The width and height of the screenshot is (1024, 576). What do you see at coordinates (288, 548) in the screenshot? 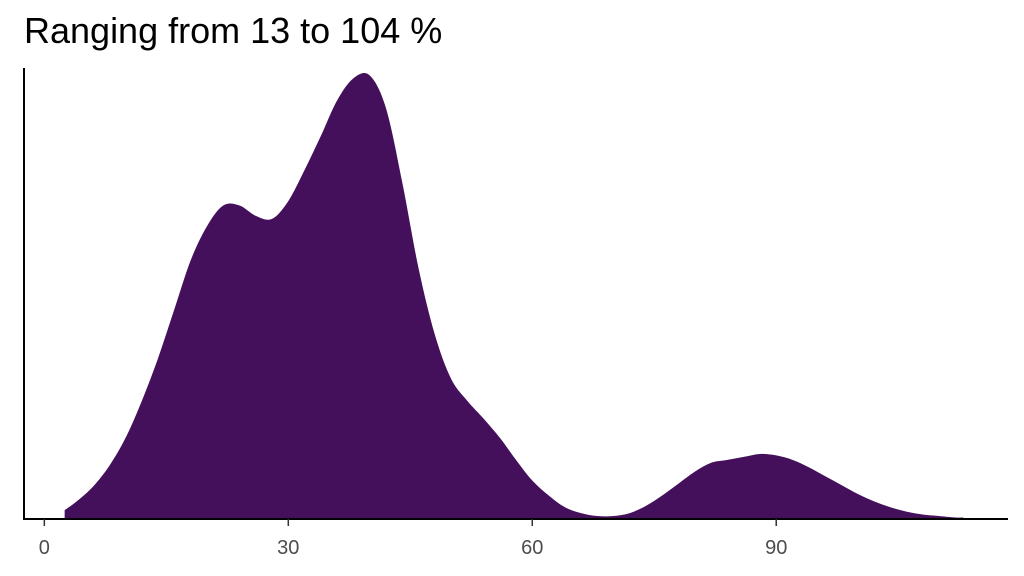
I see `x-tick-label: 30` at bounding box center [288, 548].